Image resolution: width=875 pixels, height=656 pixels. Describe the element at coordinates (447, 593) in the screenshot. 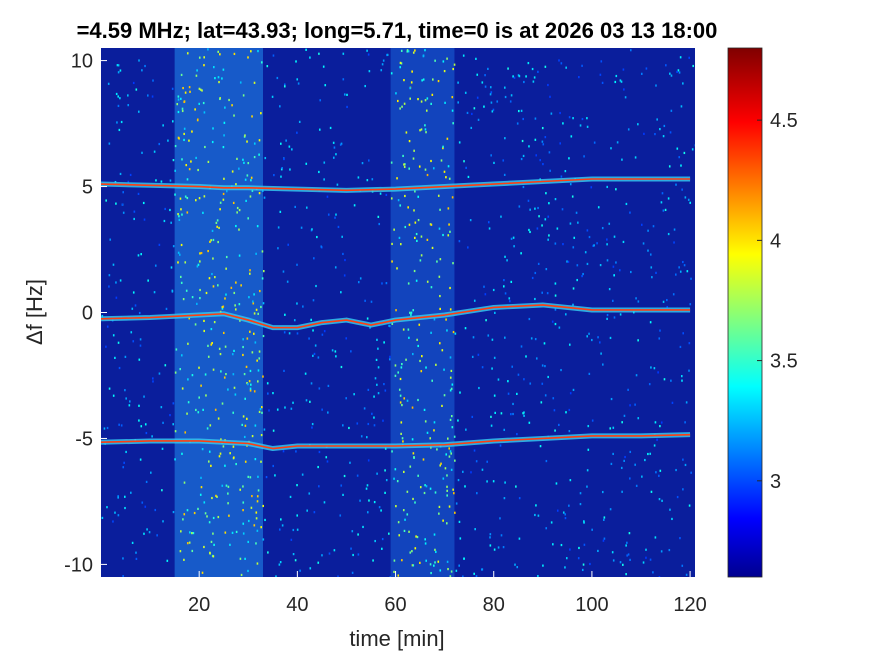

I see `x-axis: 20 40 60 80 100 120` at that location.